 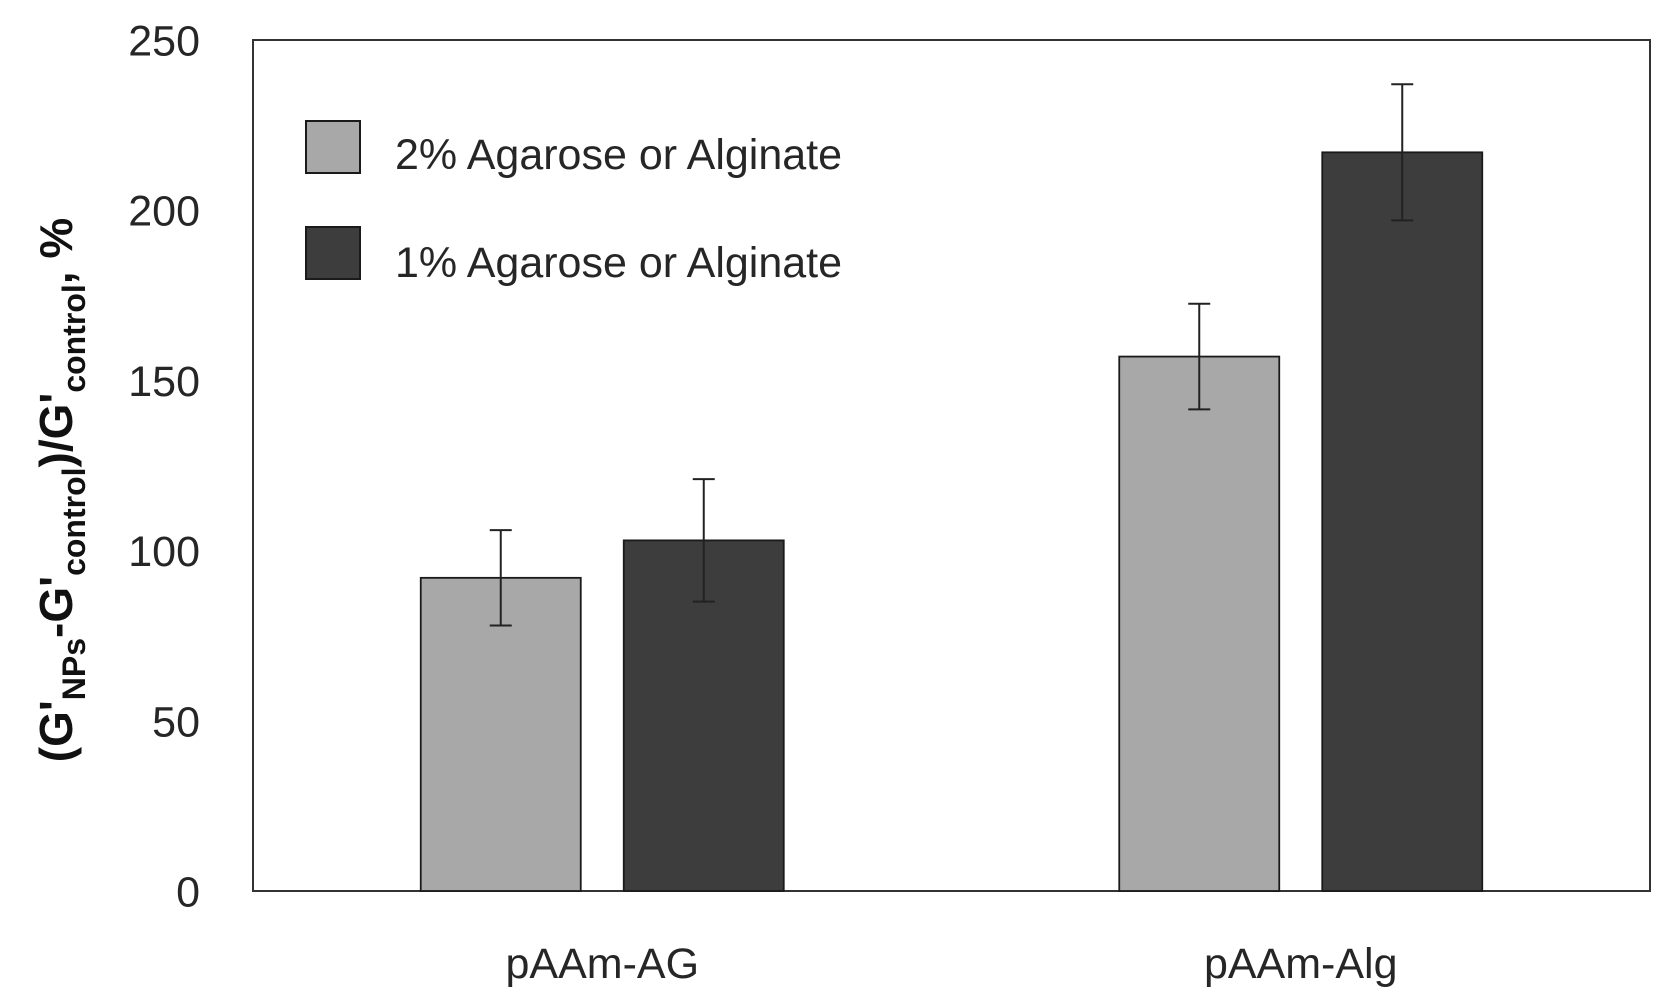 I want to click on bar-dark-pAAm-Alg, so click(x=1402, y=521).